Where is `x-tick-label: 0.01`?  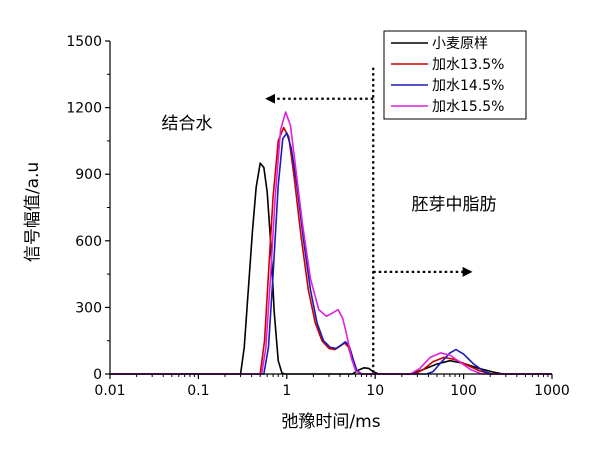 x-tick-label: 0.01 is located at coordinates (109, 391).